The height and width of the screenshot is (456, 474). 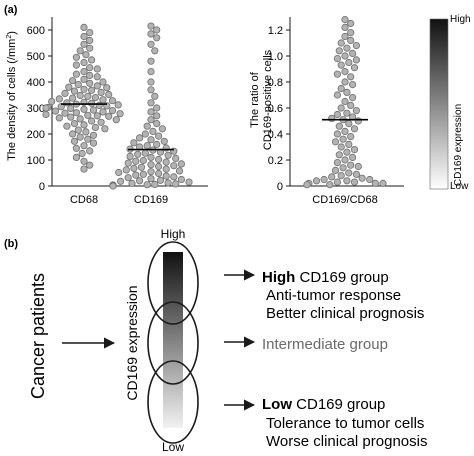 What do you see at coordinates (275, 83) in the screenshot?
I see `ratio-y-tick-label: 0.8` at bounding box center [275, 83].